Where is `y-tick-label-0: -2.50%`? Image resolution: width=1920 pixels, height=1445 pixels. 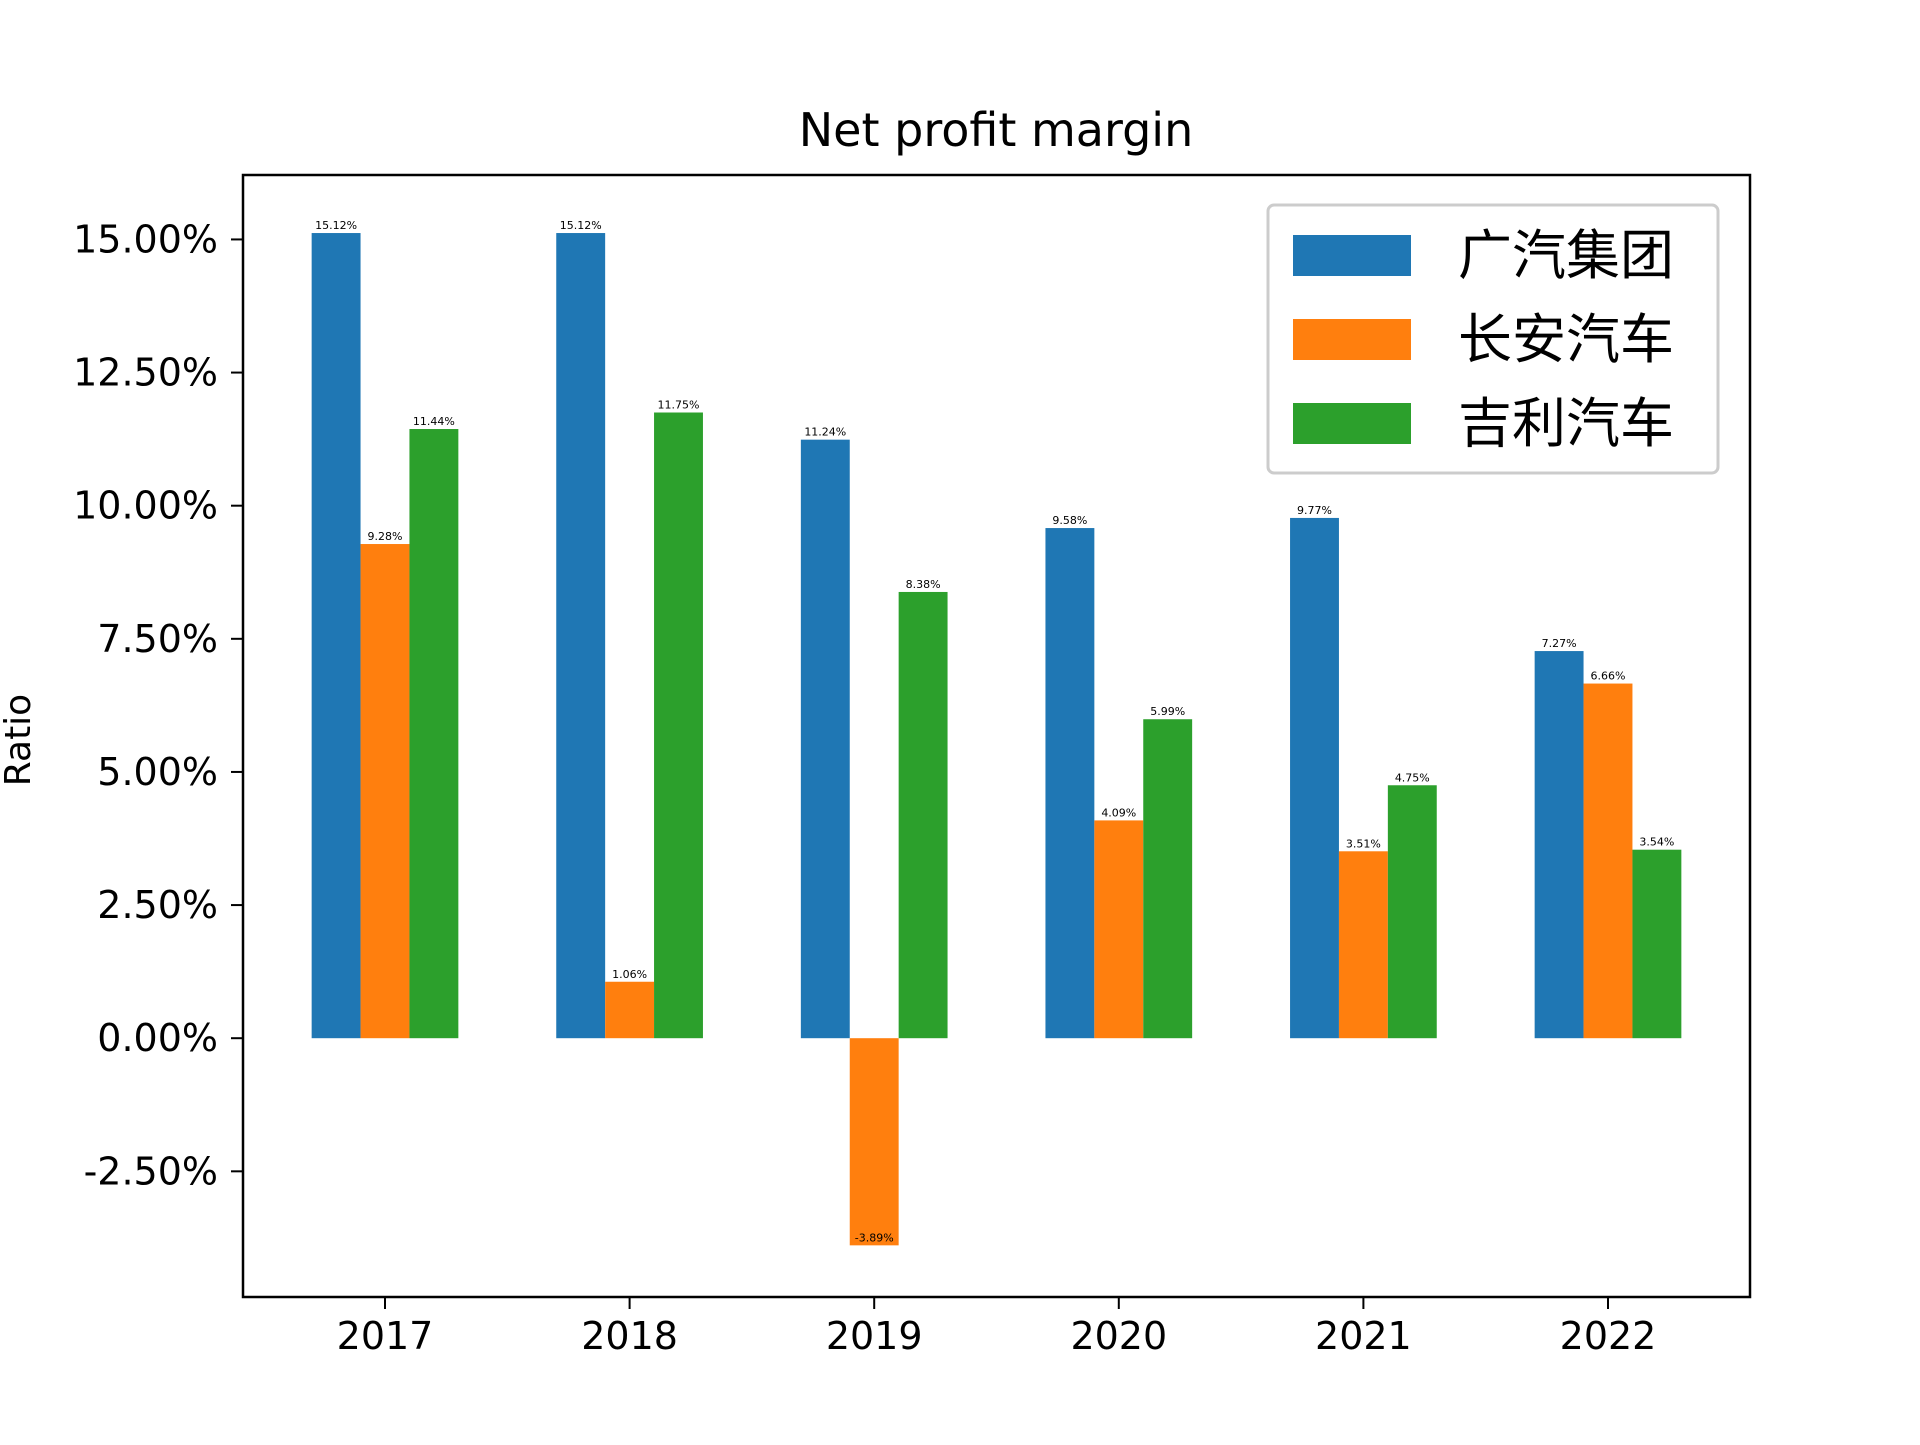 y-tick-label-0: -2.50% is located at coordinates (151, 1171).